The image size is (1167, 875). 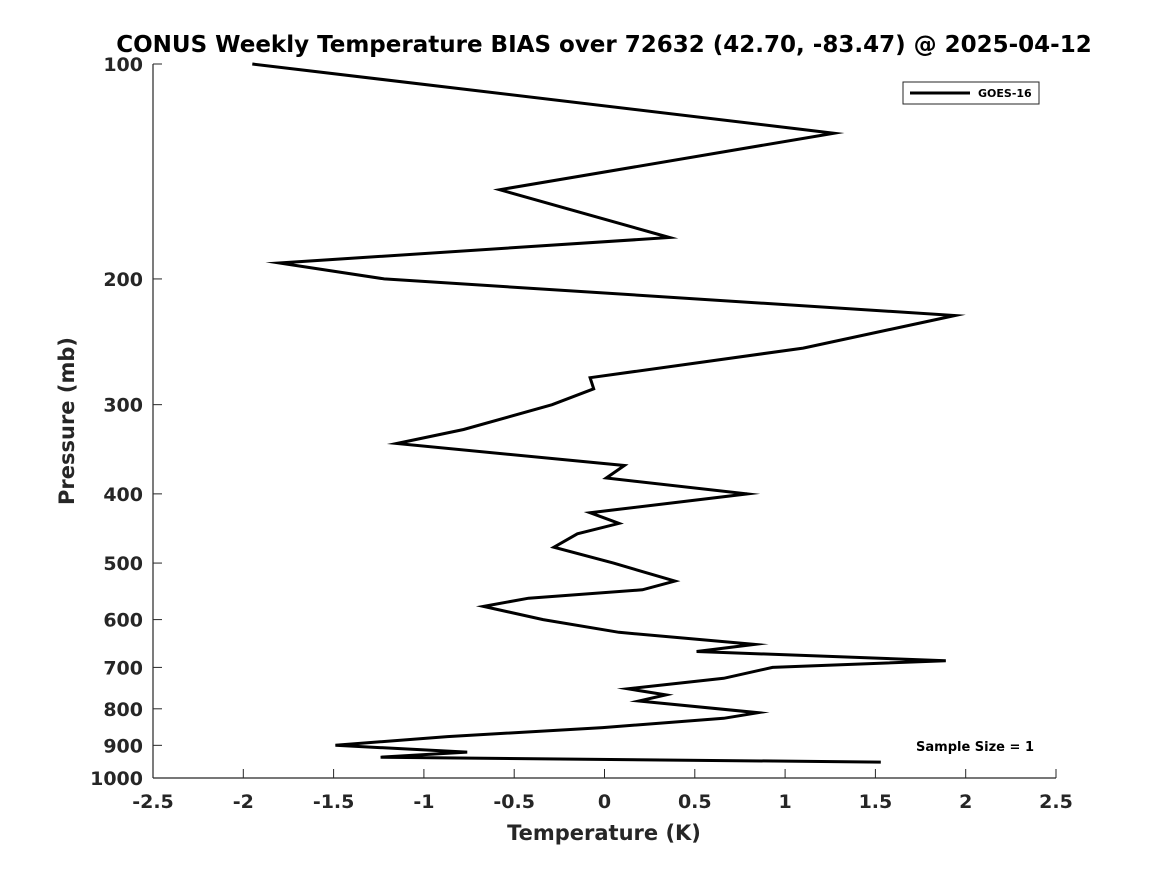 What do you see at coordinates (123, 746) in the screenshot?
I see `y-tick-label: 900` at bounding box center [123, 746].